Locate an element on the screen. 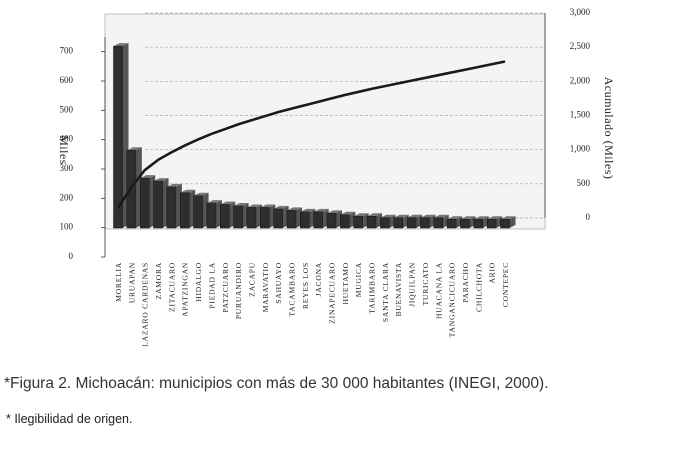  bar-side is located at coordinates (512, 222).